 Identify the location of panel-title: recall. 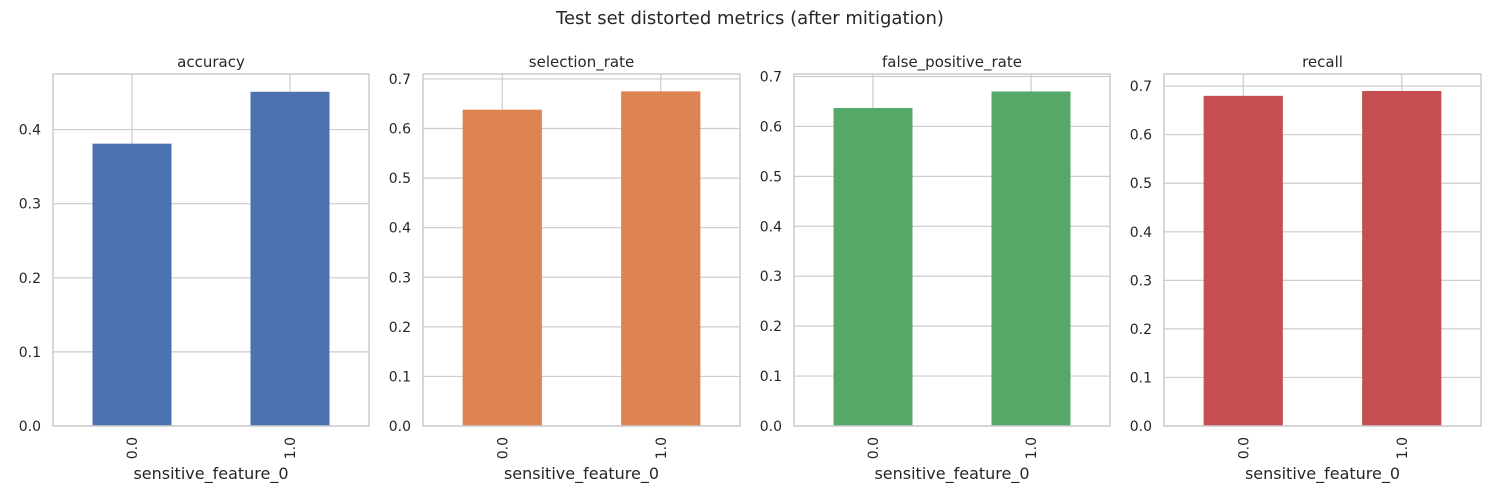
(1322, 62).